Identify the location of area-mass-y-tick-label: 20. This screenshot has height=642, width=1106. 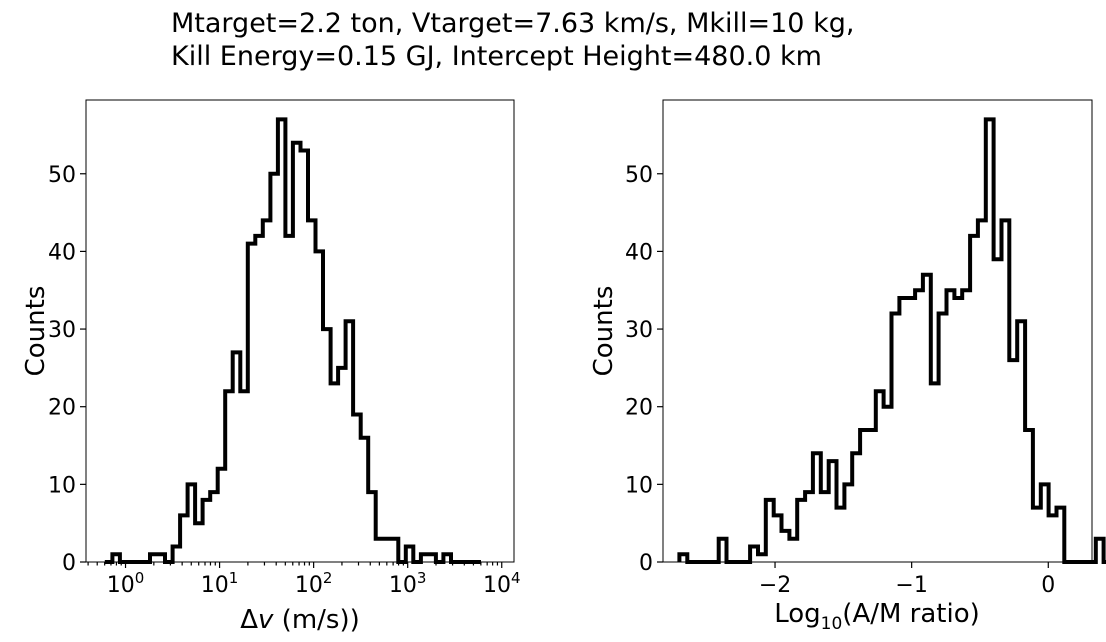
(639, 408).